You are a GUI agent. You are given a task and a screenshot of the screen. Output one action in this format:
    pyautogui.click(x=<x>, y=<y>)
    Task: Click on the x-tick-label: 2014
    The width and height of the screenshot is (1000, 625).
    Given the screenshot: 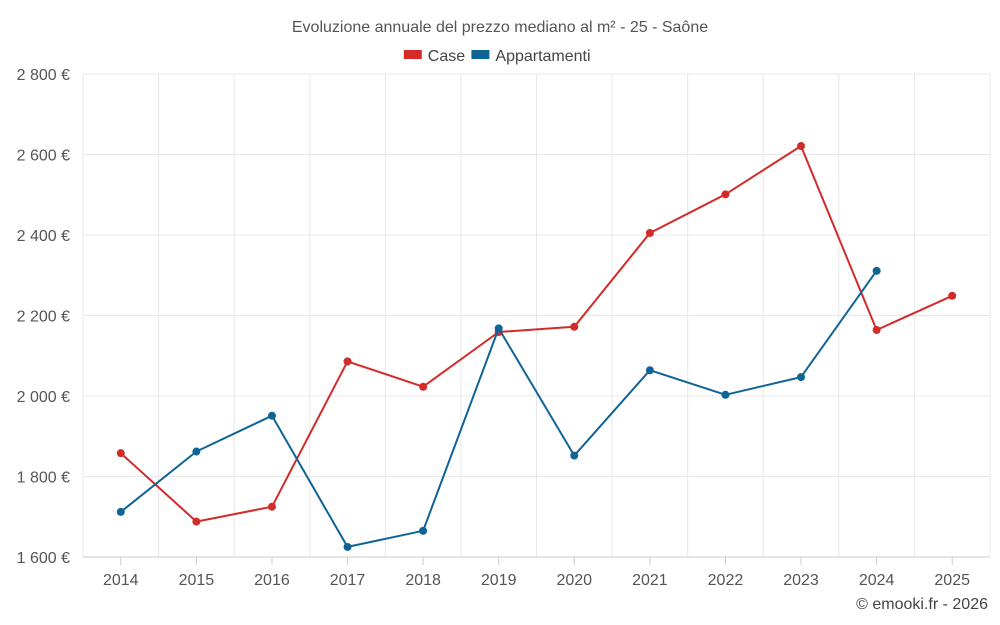 What is the action you would take?
    pyautogui.click(x=121, y=580)
    